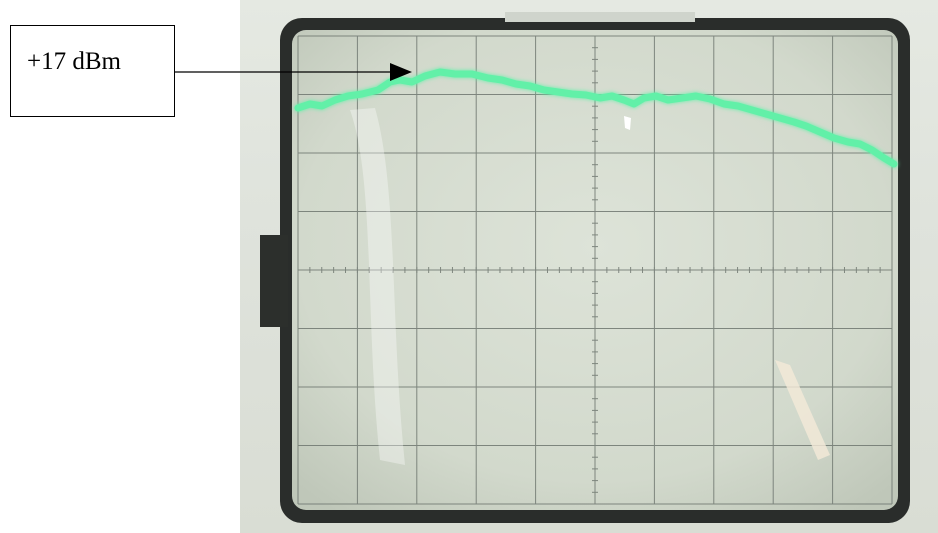 The width and height of the screenshot is (938, 533). What do you see at coordinates (74, 61) in the screenshot?
I see `callout-label-text: +17 dBm` at bounding box center [74, 61].